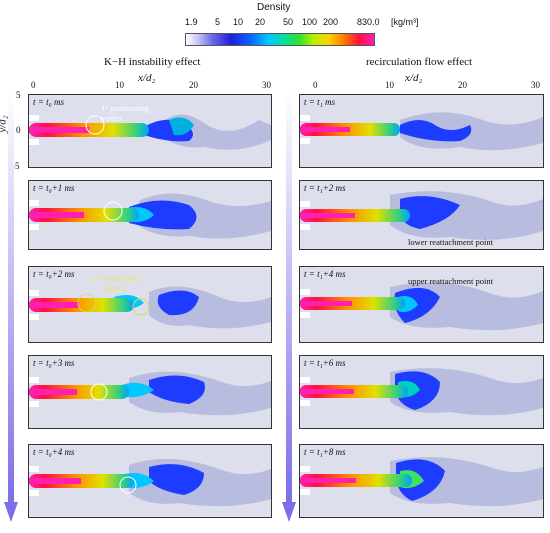 This screenshot has height=533, width=550. I want to click on colorbar-tick: 50, so click(288, 22).